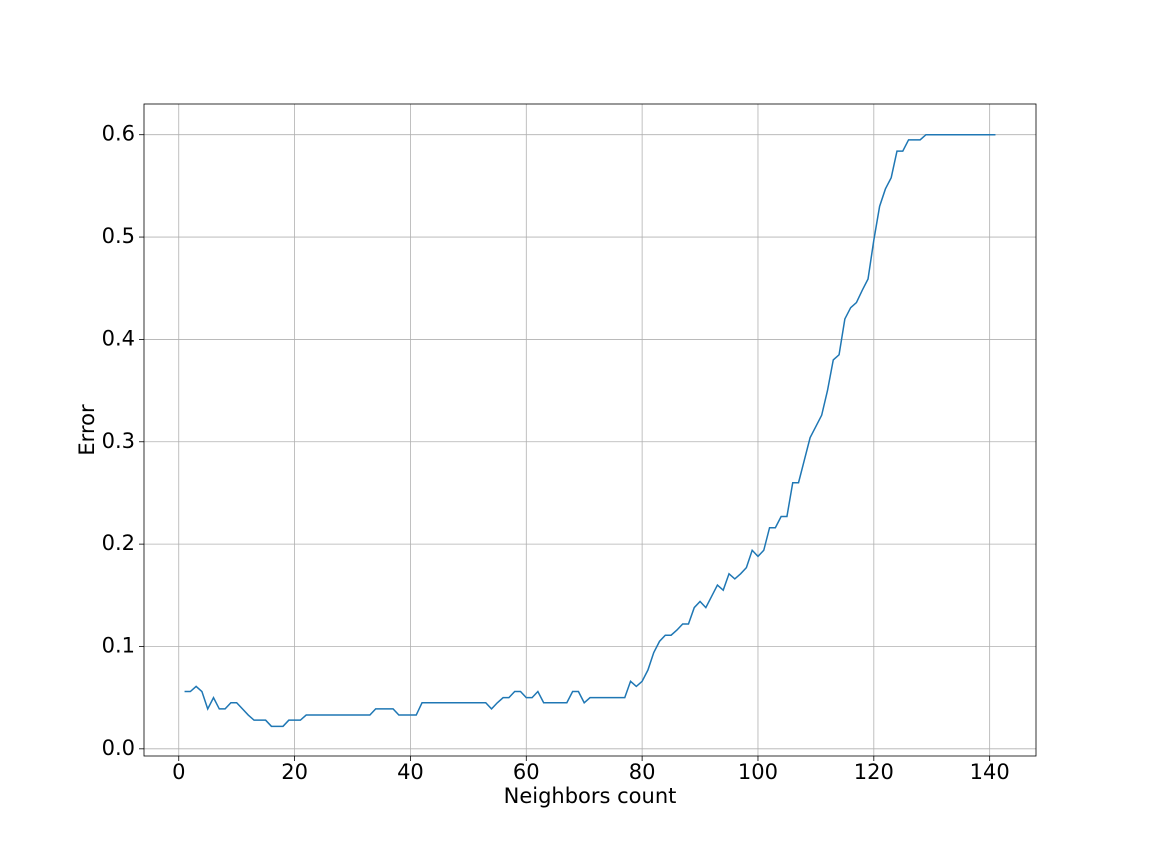 The height and width of the screenshot is (864, 1152). I want to click on x-tick-label: 20, so click(294, 772).